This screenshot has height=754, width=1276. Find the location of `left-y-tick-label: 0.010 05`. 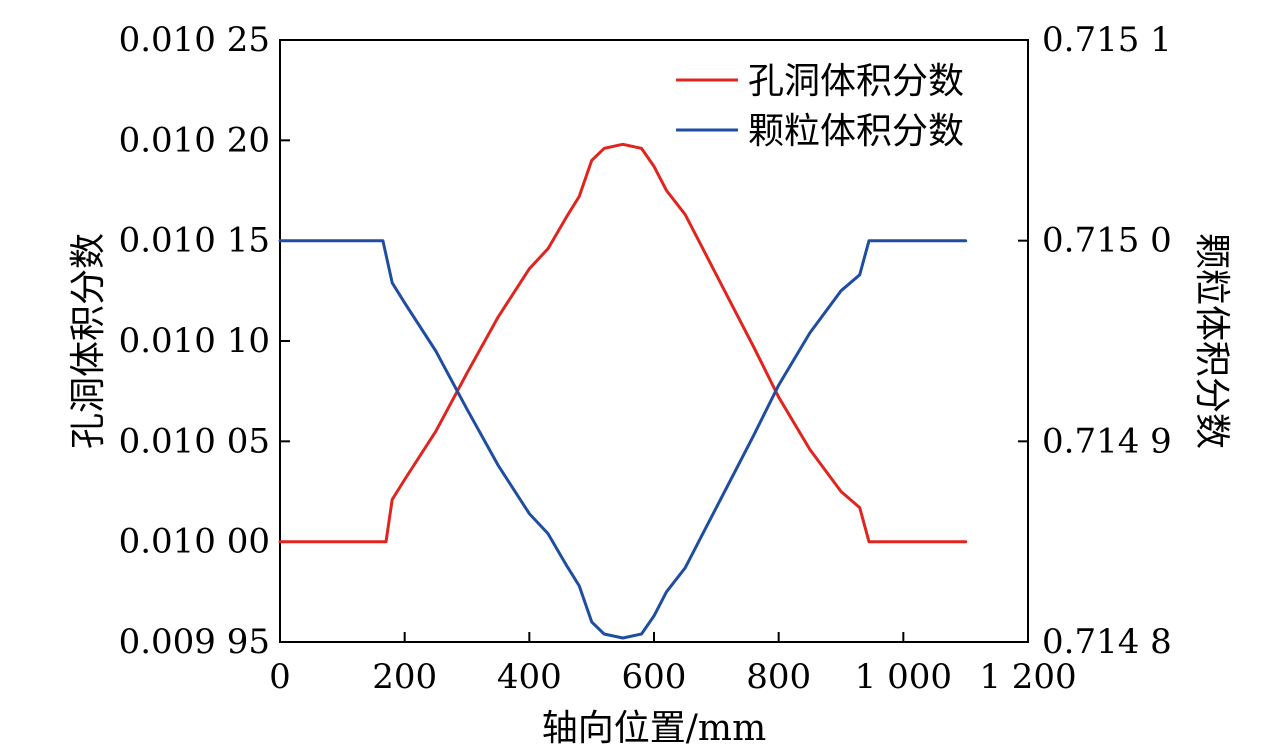

left-y-tick-label: 0.010 05 is located at coordinates (194, 441).